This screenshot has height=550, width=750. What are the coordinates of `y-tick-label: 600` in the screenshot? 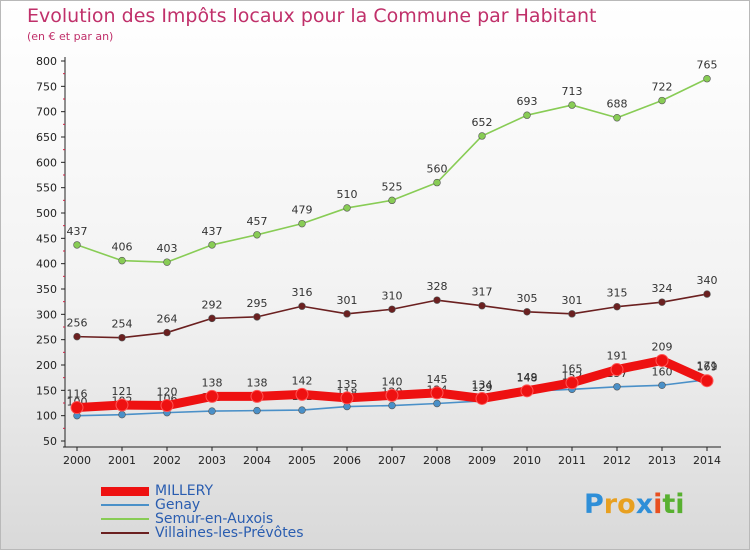 It's located at (46, 162).